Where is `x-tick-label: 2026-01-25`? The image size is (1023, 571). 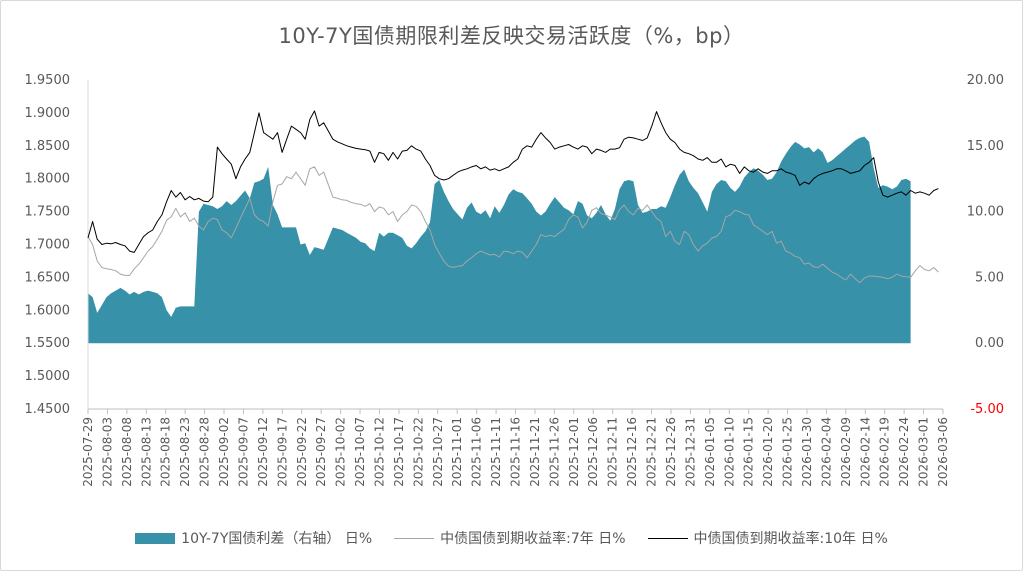
x-tick-label: 2026-01-25 is located at coordinates (788, 452).